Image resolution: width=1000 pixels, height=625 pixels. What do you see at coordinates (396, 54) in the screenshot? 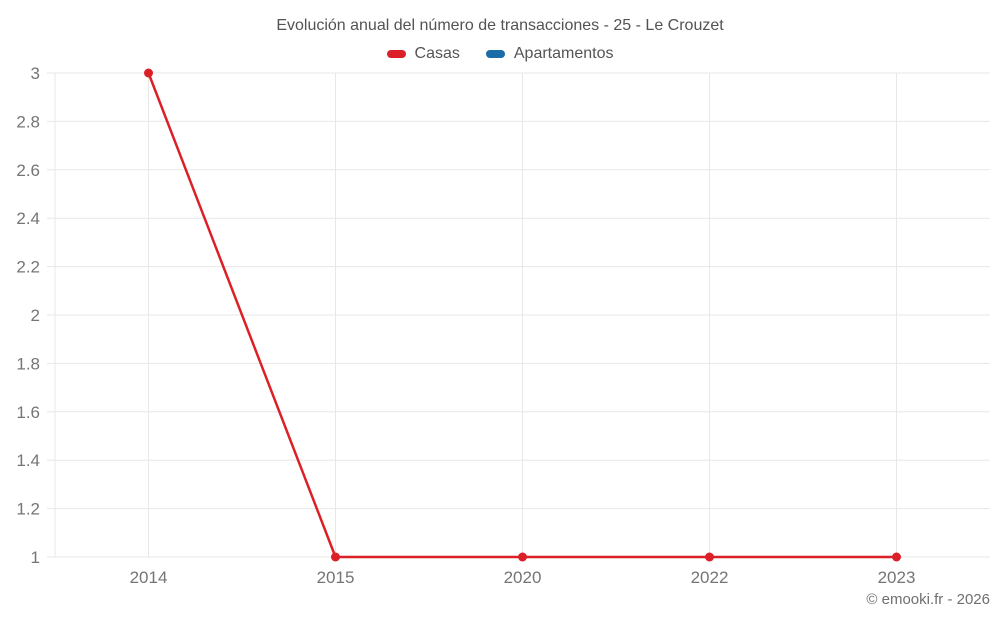
I see `casas-swatch-icon` at bounding box center [396, 54].